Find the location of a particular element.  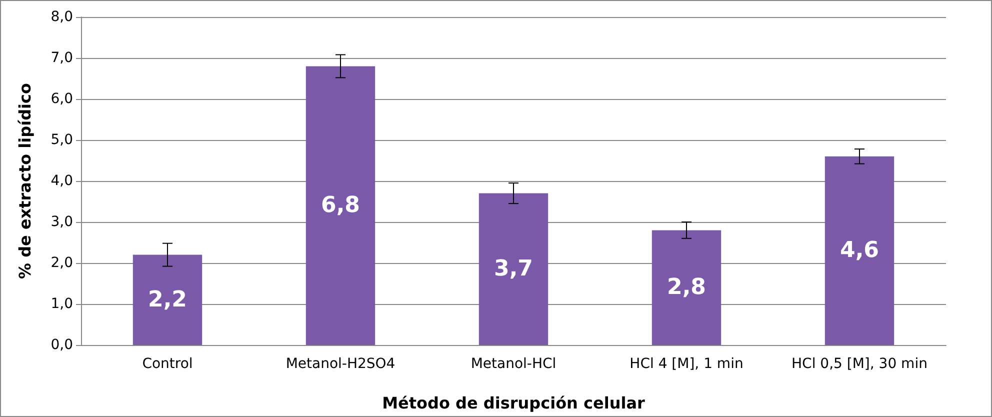

y-tick-label: 7,0 is located at coordinates (61, 58).